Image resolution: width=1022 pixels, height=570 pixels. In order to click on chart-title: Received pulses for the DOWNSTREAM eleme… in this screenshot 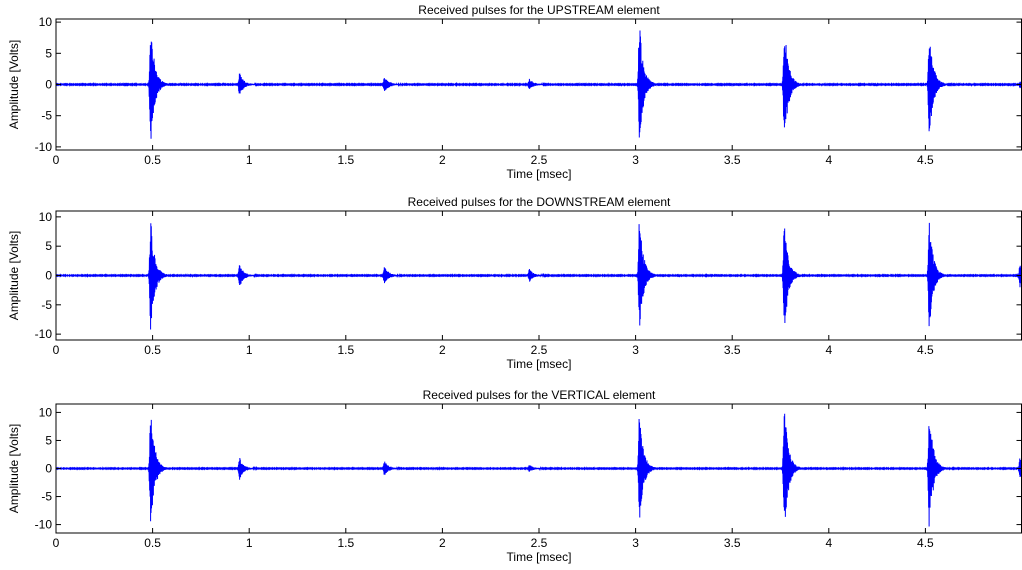, I will do `click(539, 202)`.